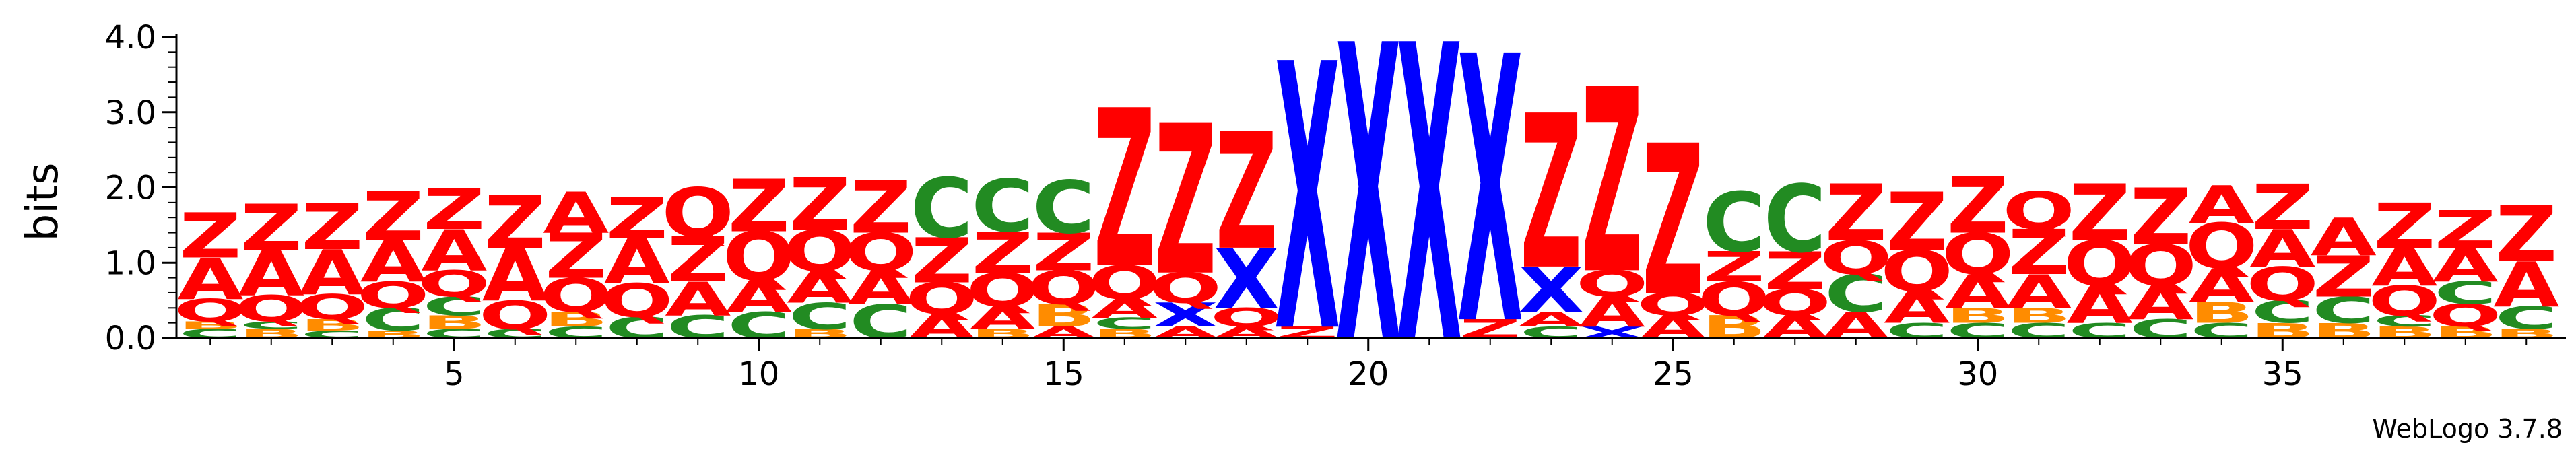 Image resolution: width=2576 pixels, height=449 pixels. I want to click on x-tick-label: 5, so click(454, 374).